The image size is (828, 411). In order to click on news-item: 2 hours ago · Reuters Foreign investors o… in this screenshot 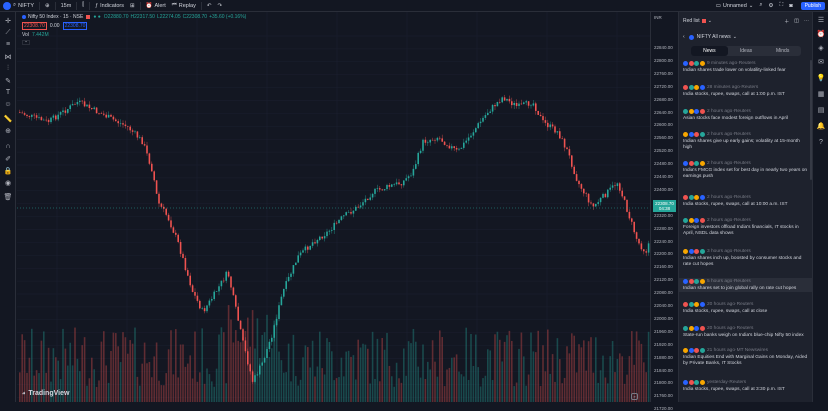, I will do `click(746, 227)`.